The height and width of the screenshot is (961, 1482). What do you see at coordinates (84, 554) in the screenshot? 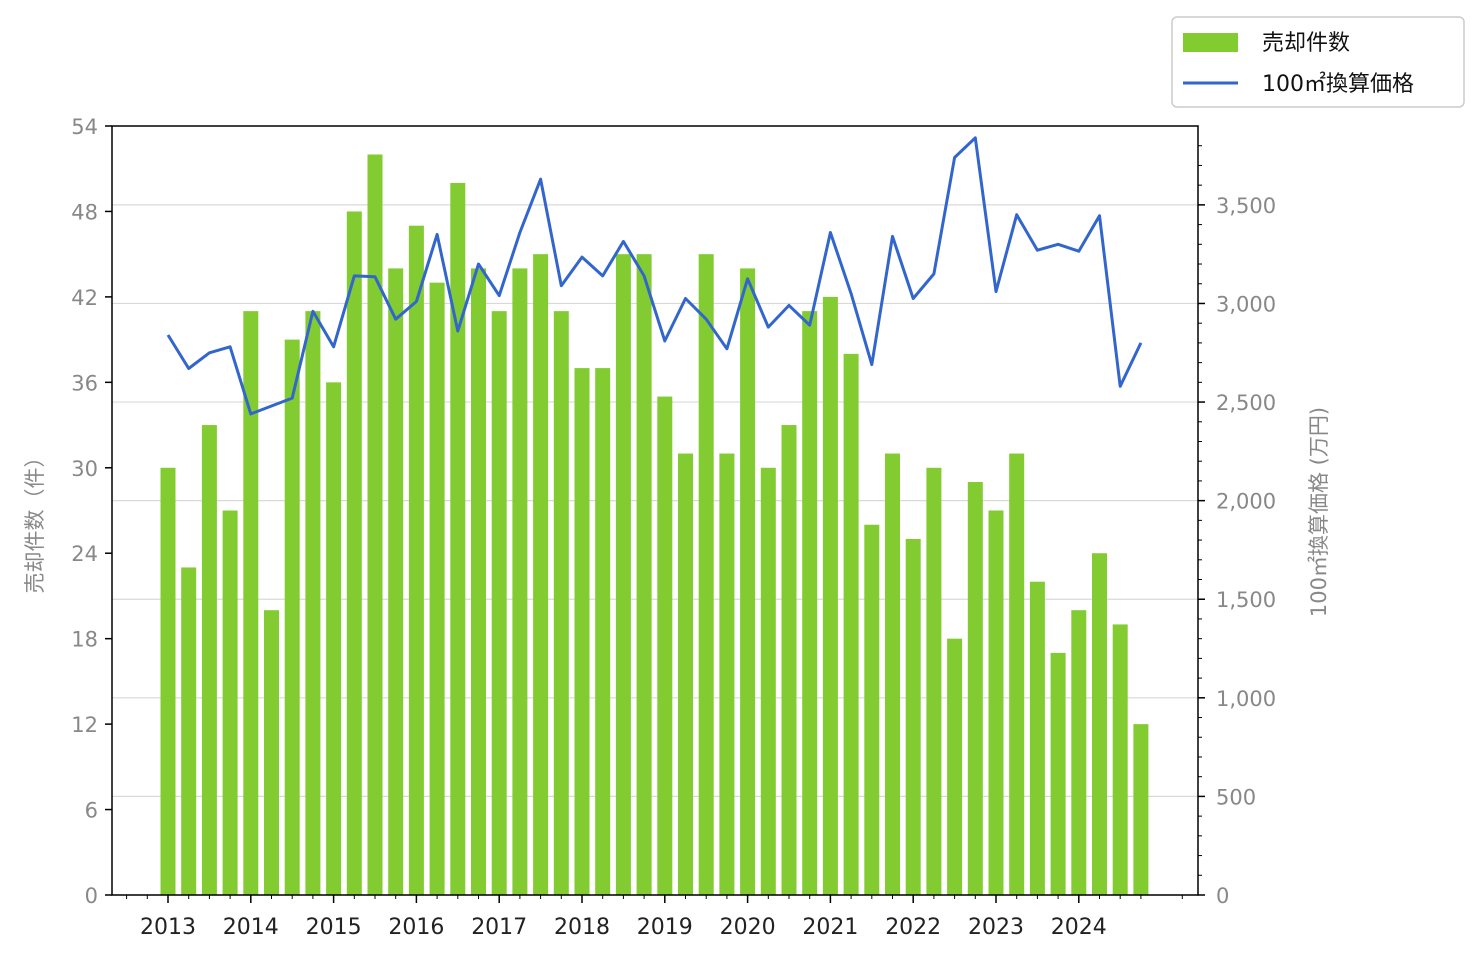
I see `left-tick-label: 24` at bounding box center [84, 554].